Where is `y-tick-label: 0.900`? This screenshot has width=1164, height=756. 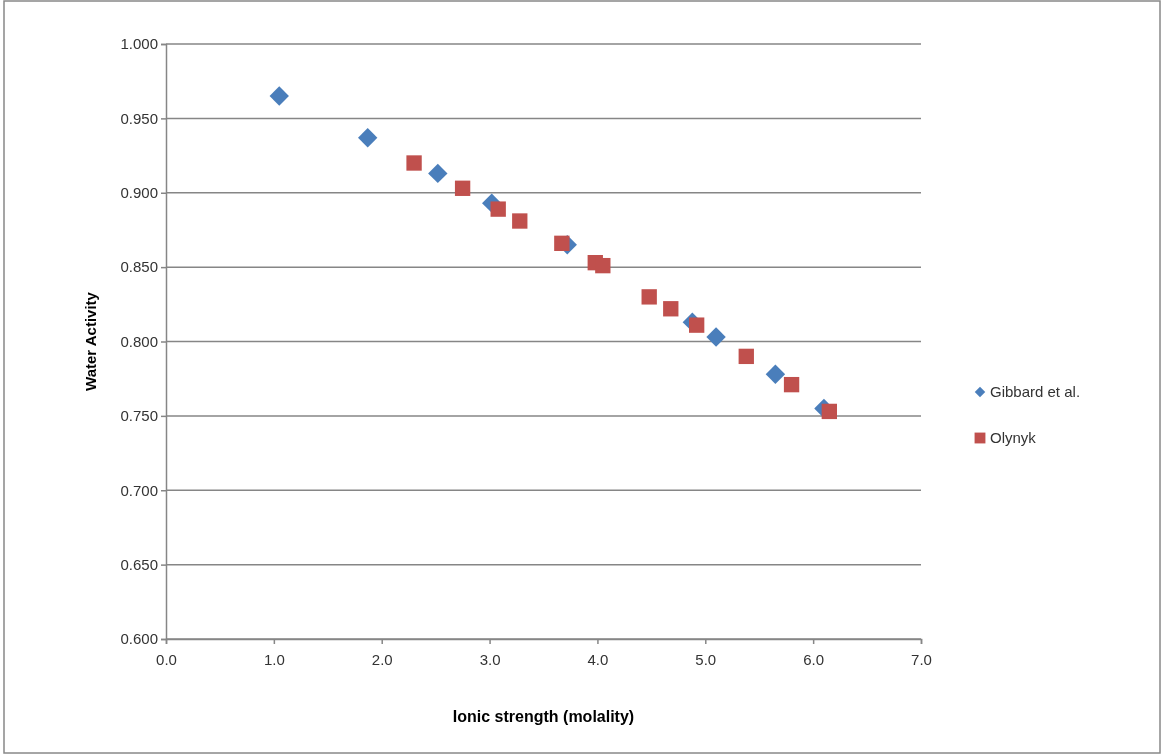
y-tick-label: 0.900 is located at coordinates (139, 193).